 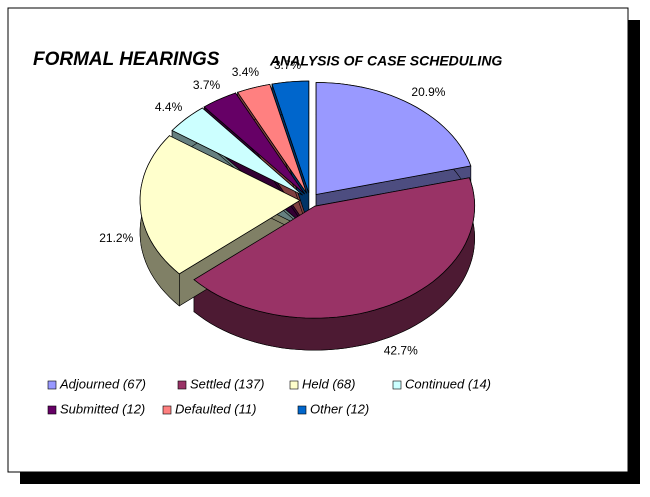 I want to click on legend-label: Continued (14), so click(x=448, y=383).